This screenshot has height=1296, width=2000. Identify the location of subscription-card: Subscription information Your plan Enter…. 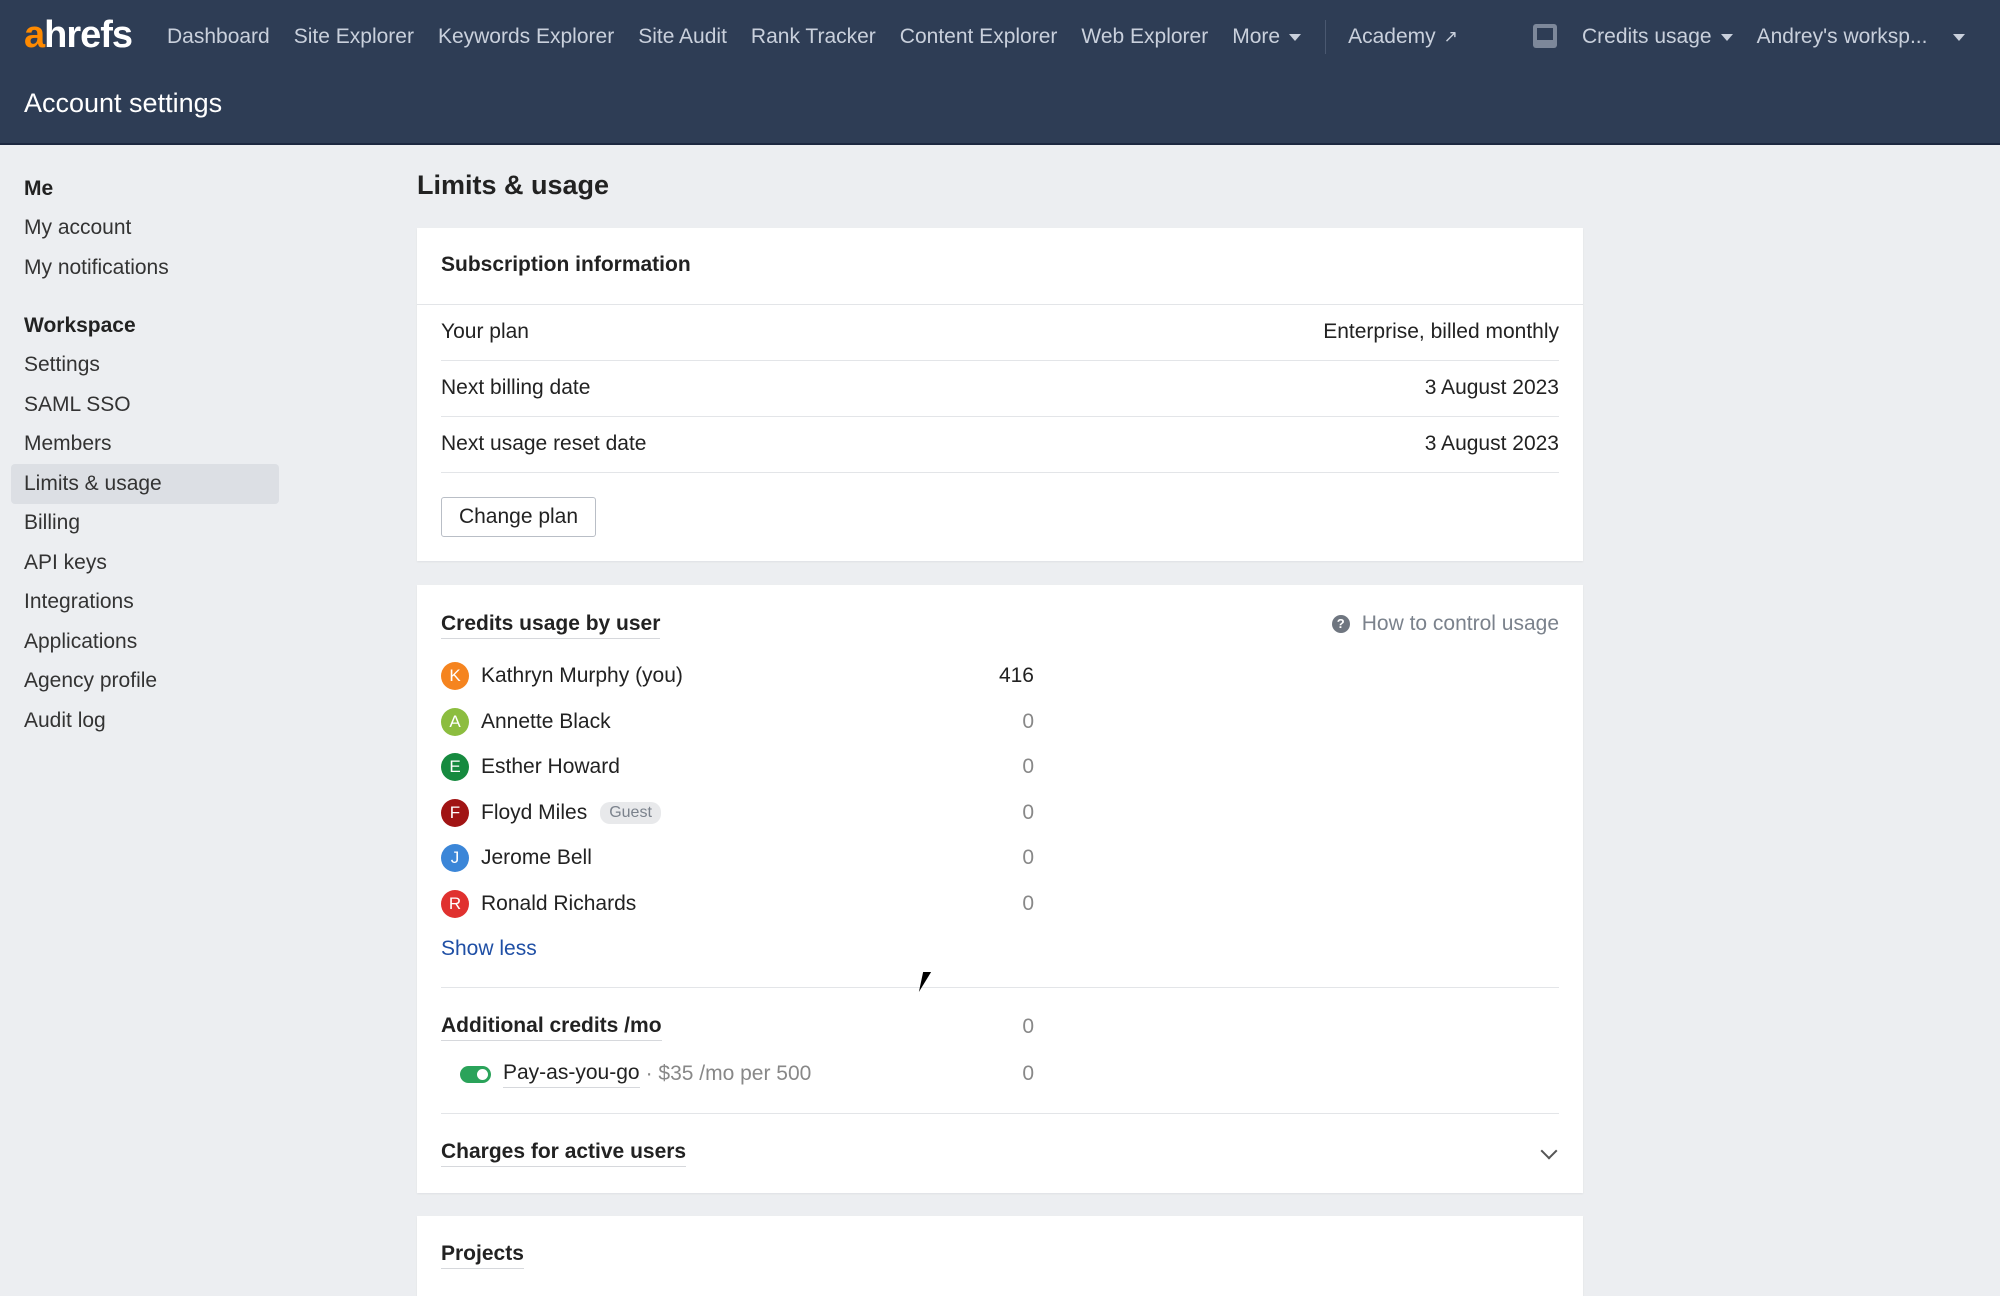
(1000, 394).